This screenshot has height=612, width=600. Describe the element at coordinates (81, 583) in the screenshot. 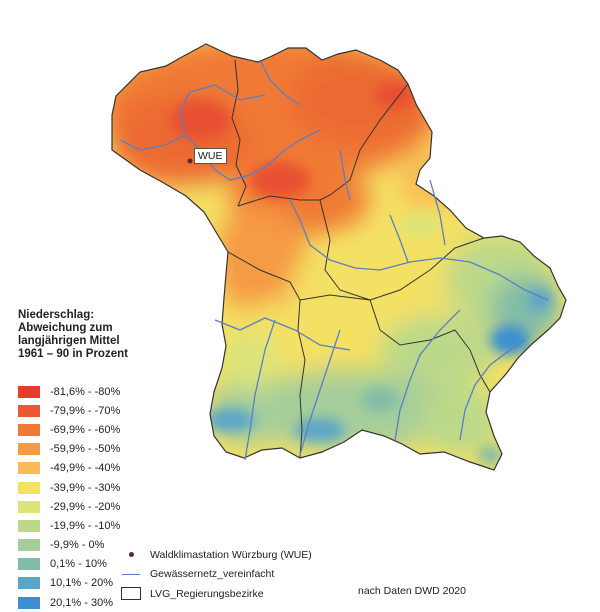

I see `legend-label: 10,1% - 20%` at that location.